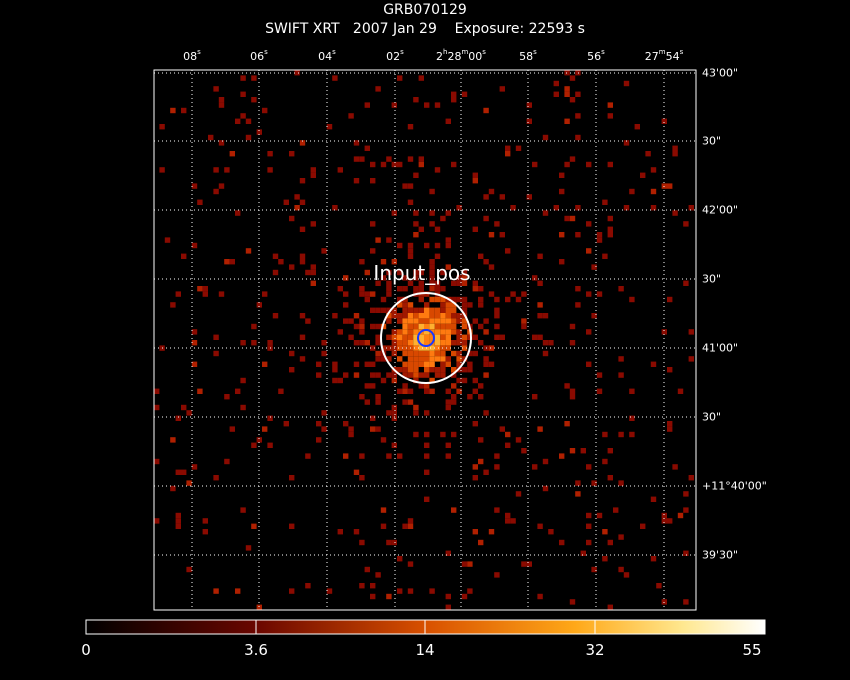 Image resolution: width=850 pixels, height=680 pixels. I want to click on input-position-marker, so click(426, 338).